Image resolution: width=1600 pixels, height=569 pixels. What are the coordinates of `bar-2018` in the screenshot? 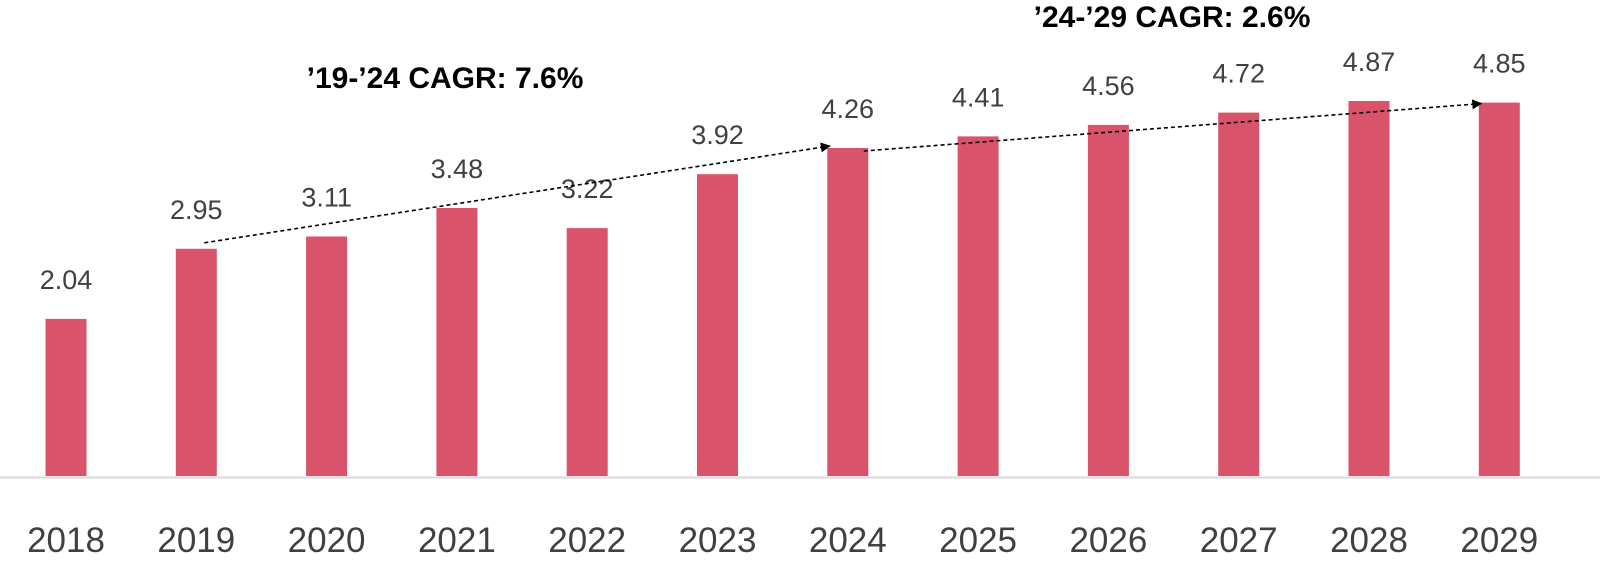 It's located at (66, 397).